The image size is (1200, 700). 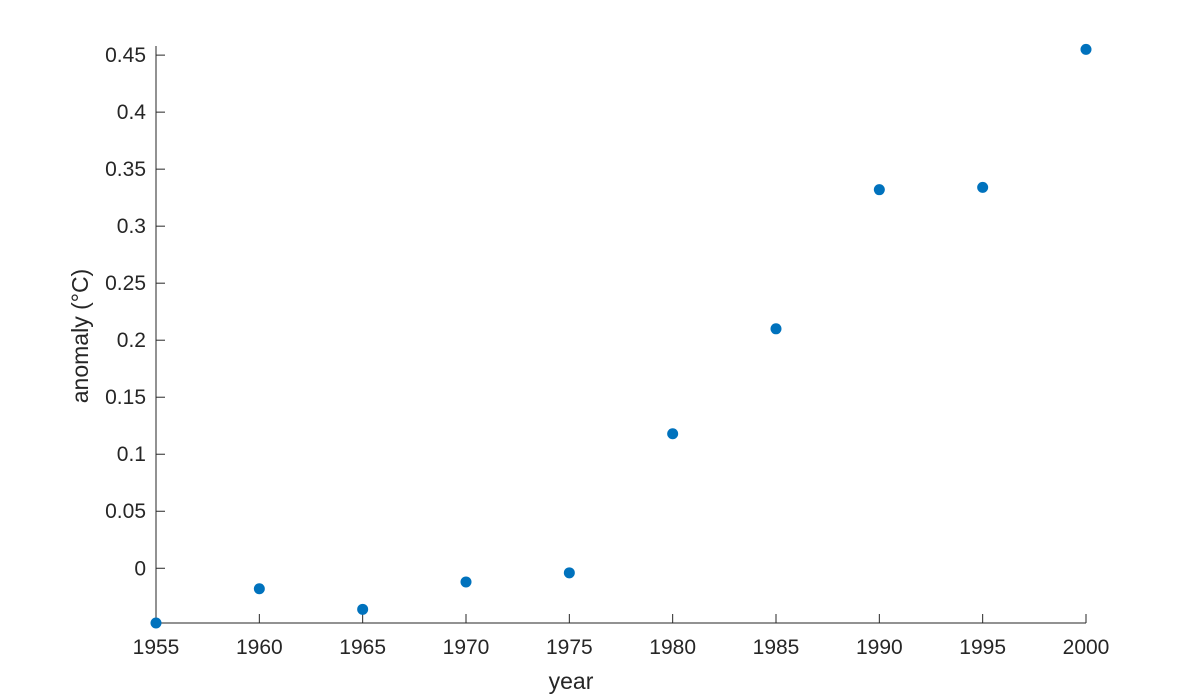 What do you see at coordinates (362, 647) in the screenshot?
I see `x-tick-label: 1965` at bounding box center [362, 647].